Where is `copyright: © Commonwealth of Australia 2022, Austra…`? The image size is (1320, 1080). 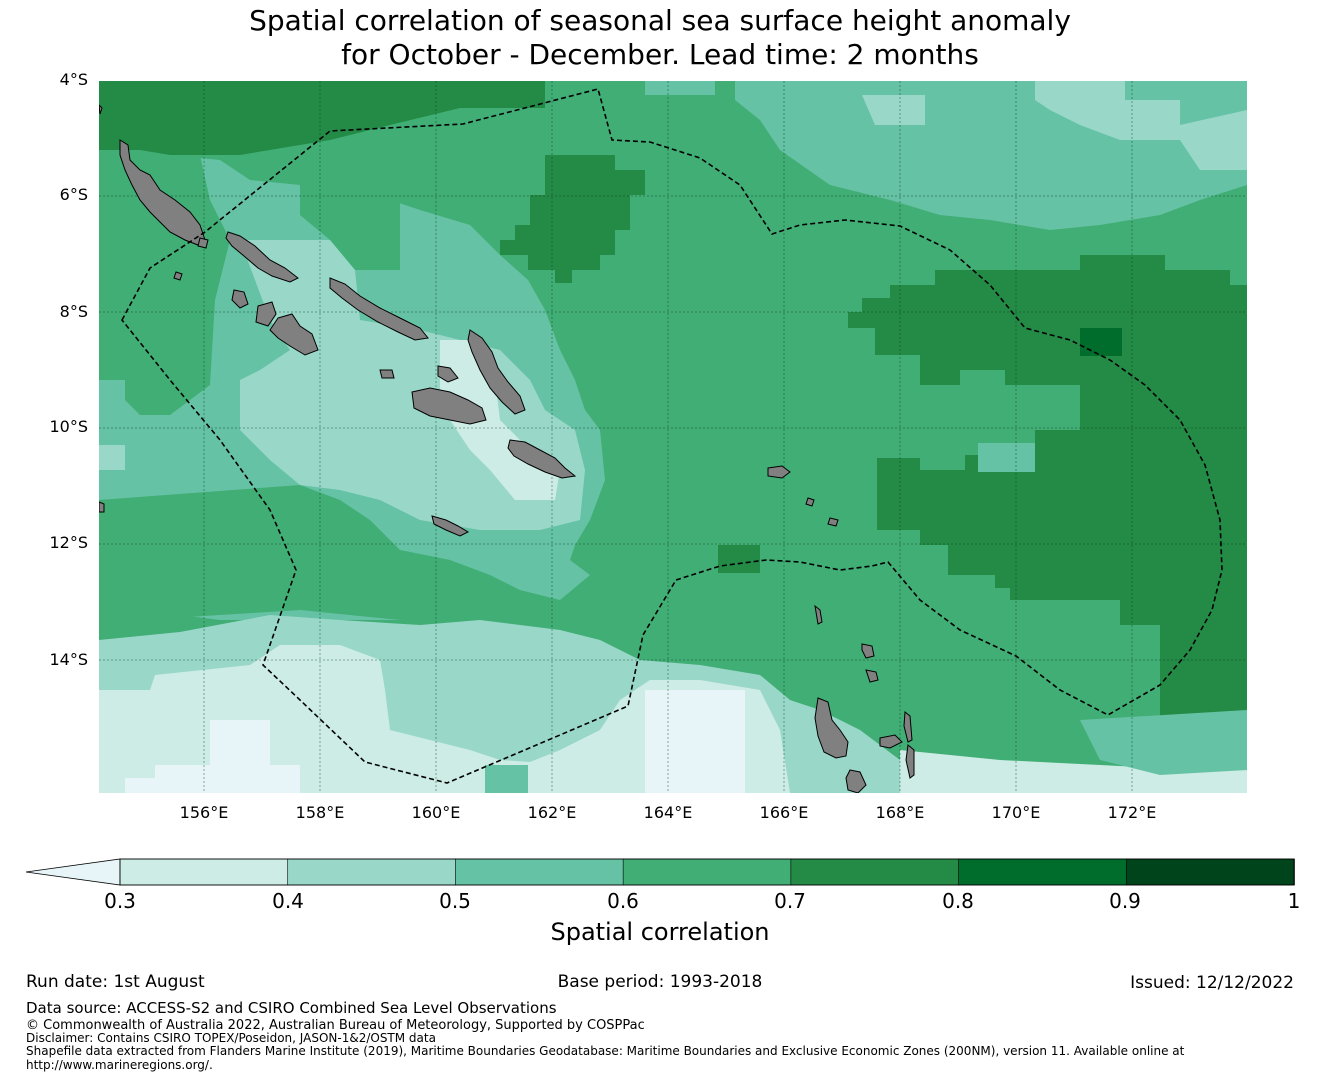
copyright: © Commonwealth of Australia 2022, Austra… is located at coordinates (335, 1025).